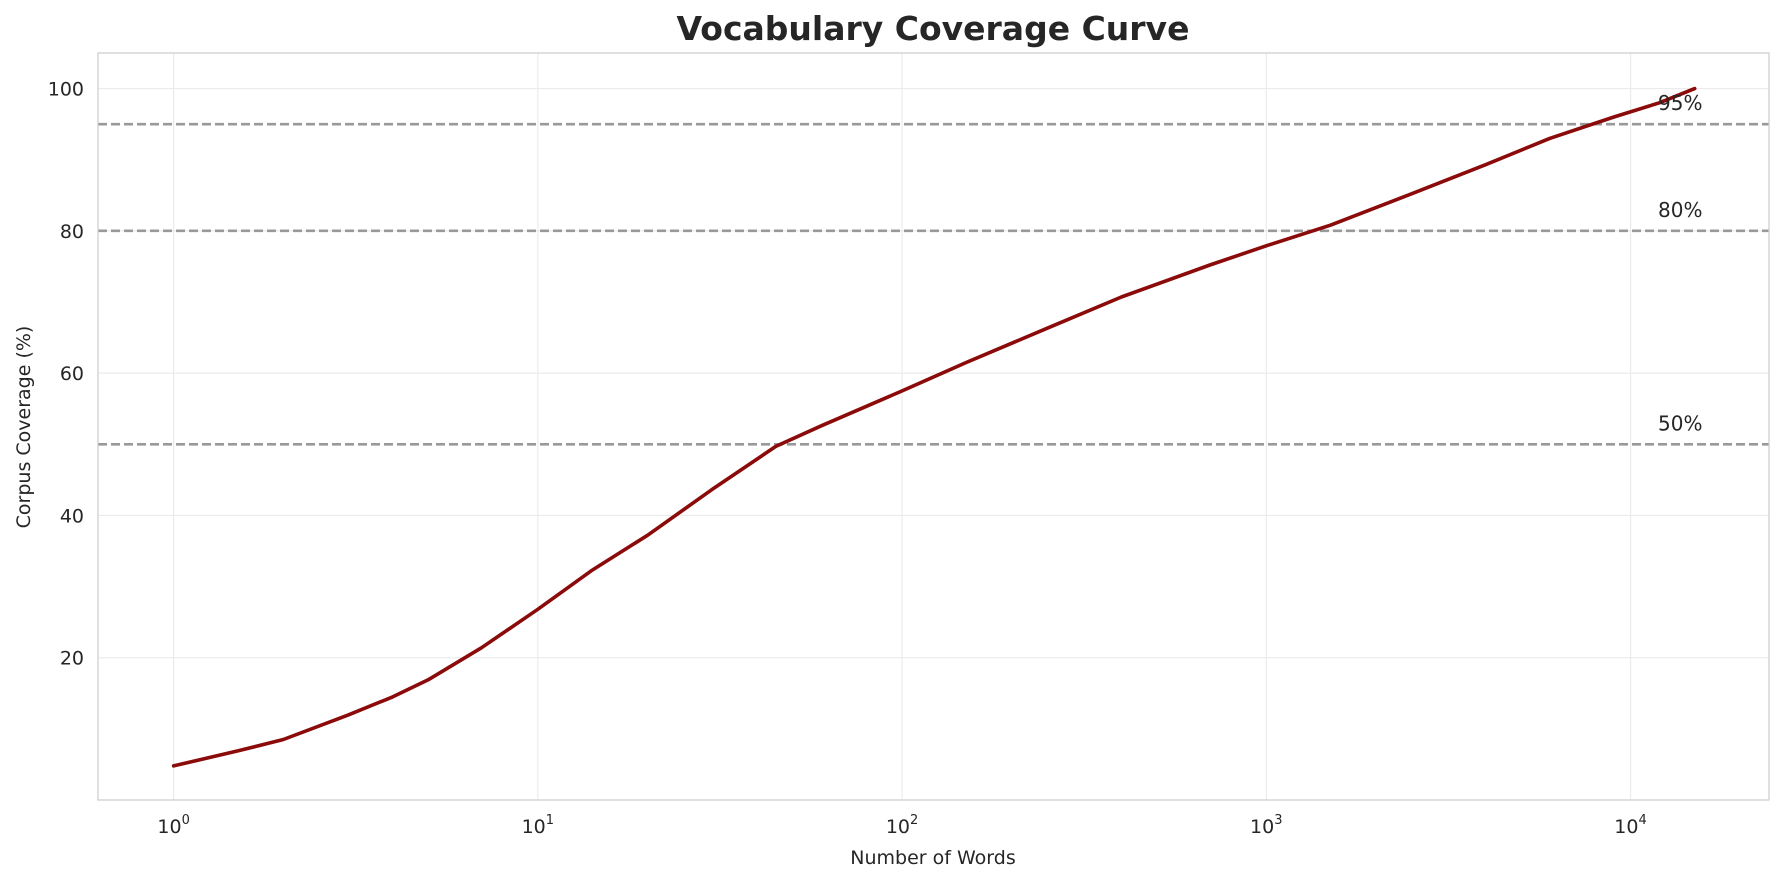 Image resolution: width=1784 pixels, height=883 pixels. I want to click on x-tick-label: 10³, so click(1266, 825).